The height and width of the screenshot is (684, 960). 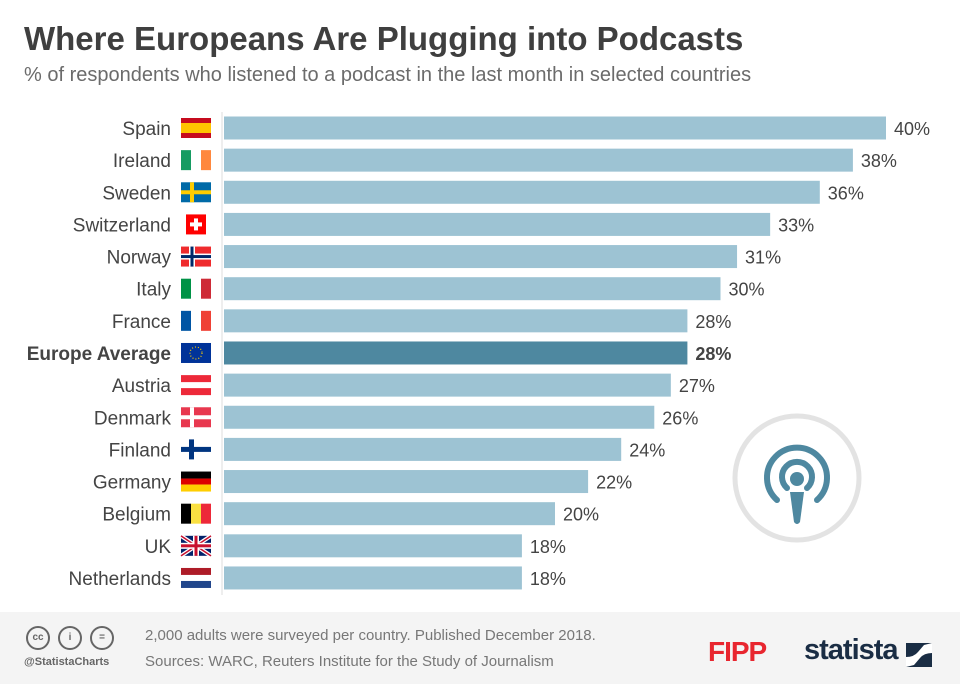 I want to click on category-label: UK, so click(x=158, y=547).